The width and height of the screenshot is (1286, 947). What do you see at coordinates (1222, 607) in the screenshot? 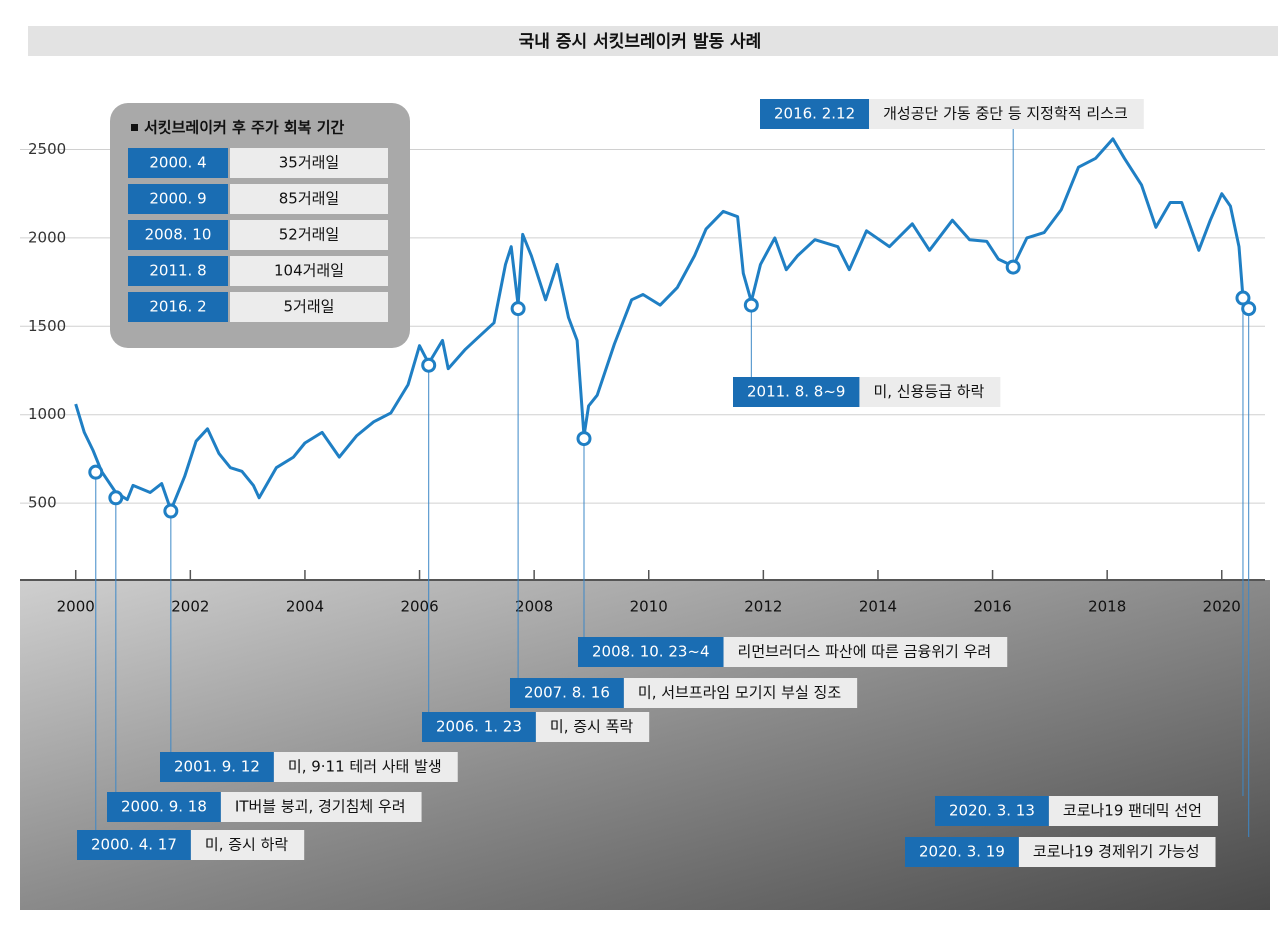
I see `x-tick-label: 2020` at bounding box center [1222, 607].